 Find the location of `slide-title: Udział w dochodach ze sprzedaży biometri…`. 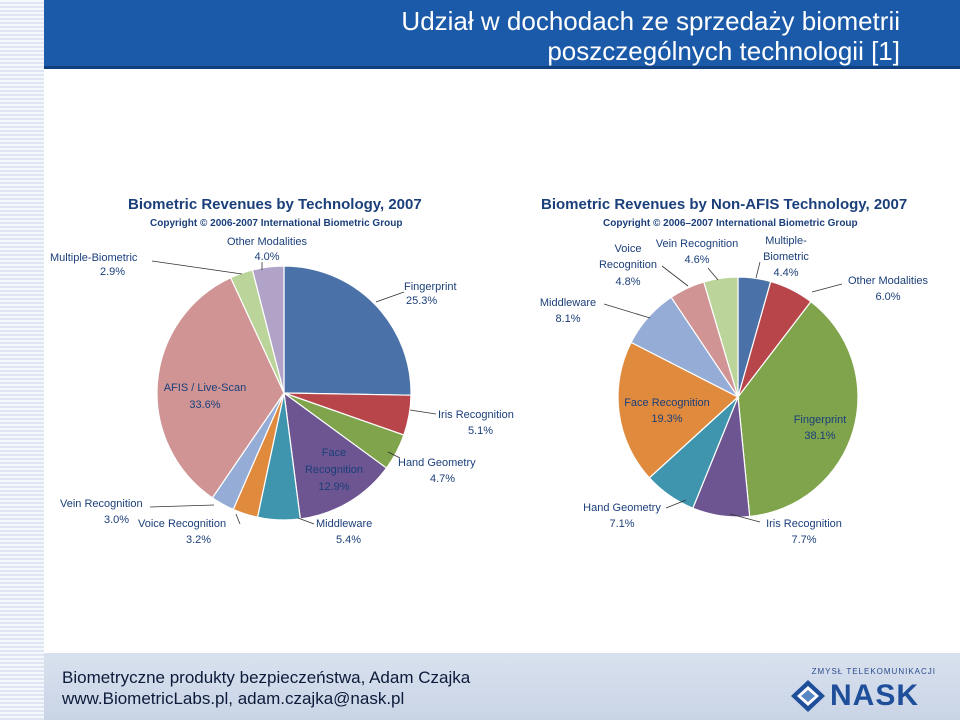

slide-title: Udział w dochodach ze sprzedaży biometri… is located at coordinates (650, 36).